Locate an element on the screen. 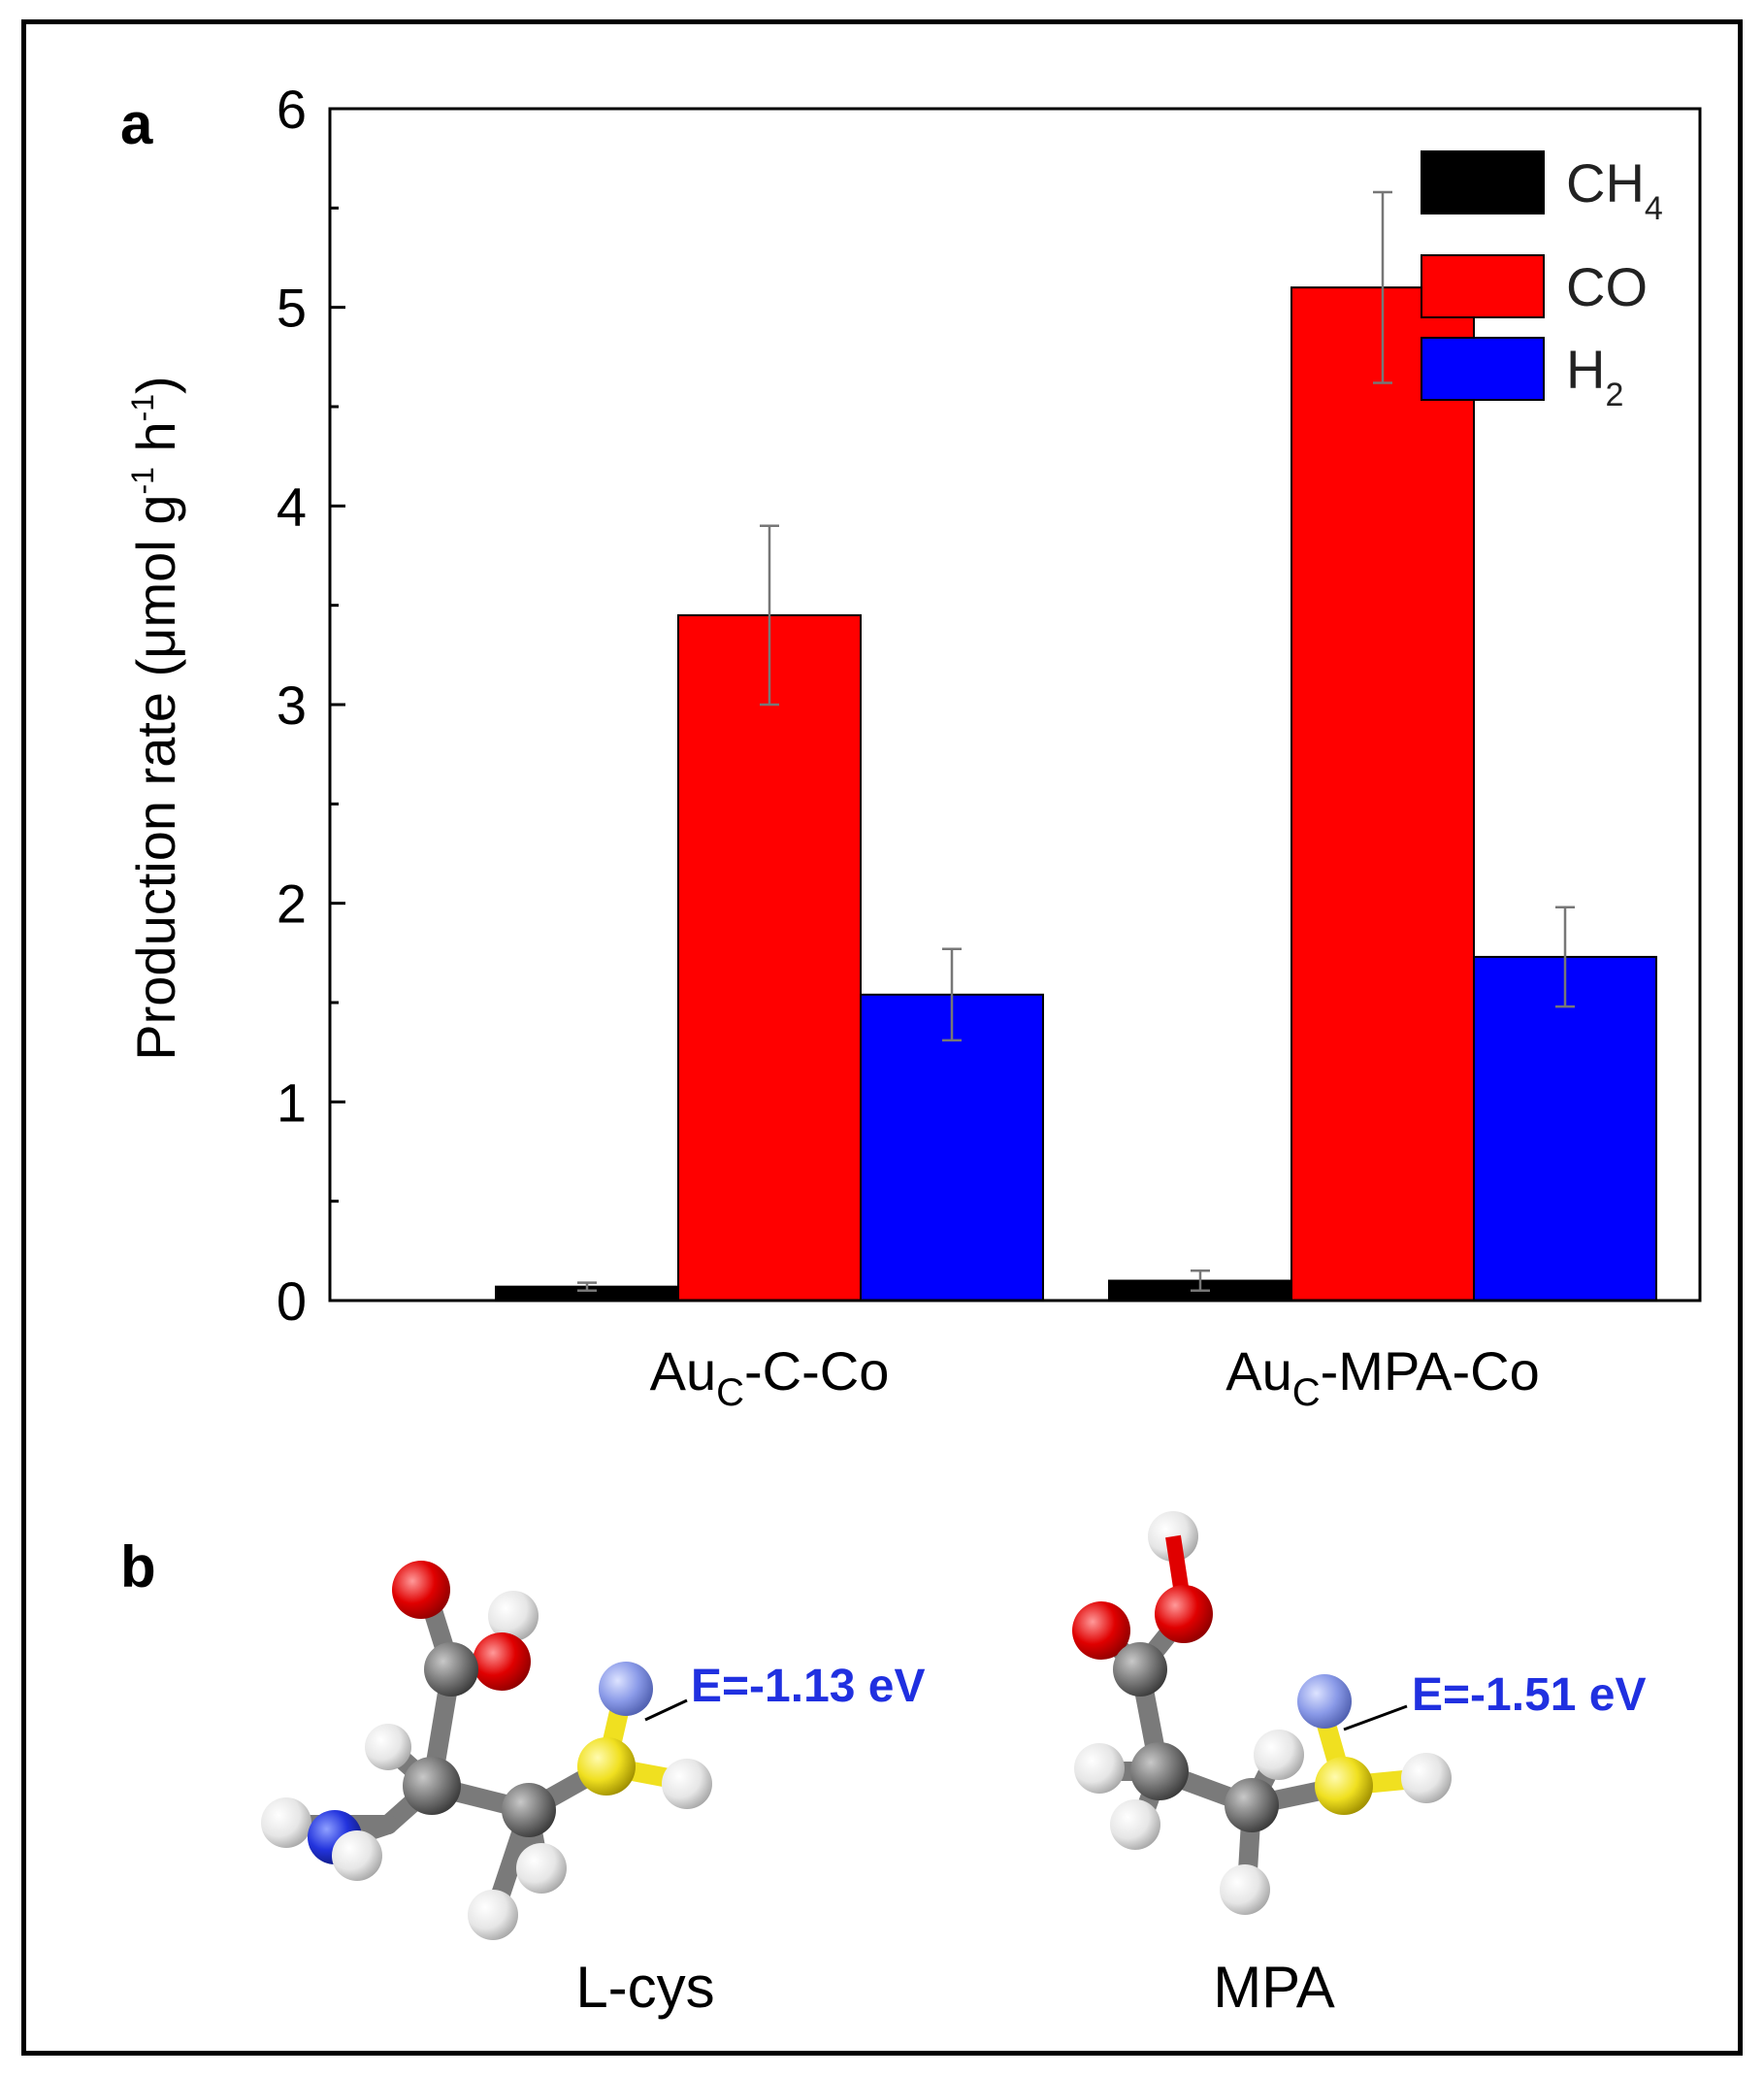 This screenshot has width=1764, height=2076. molecule-name: L-cys is located at coordinates (644, 1987).